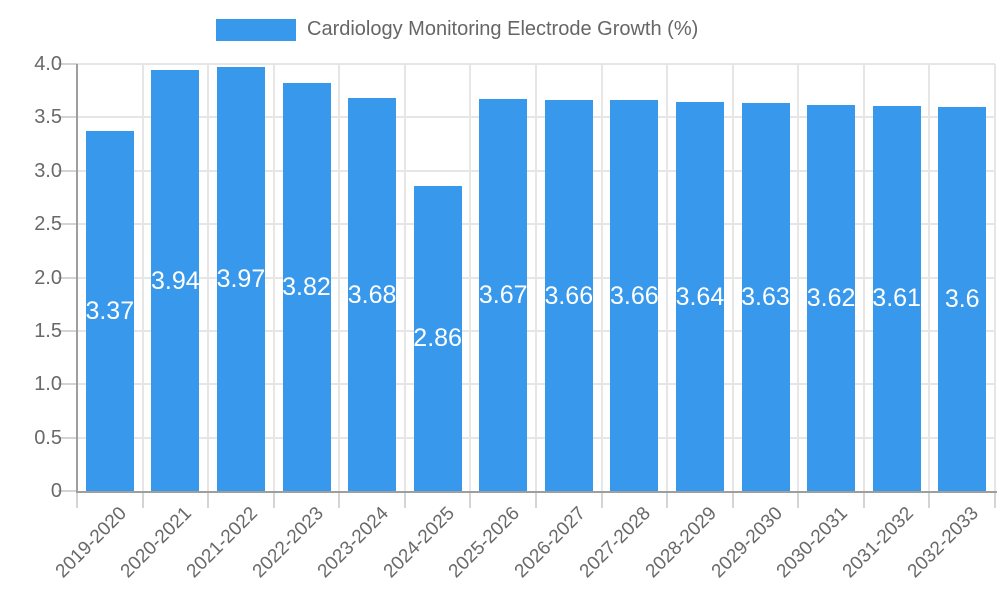 The width and height of the screenshot is (1000, 600). I want to click on bar-value-label: 3.63, so click(765, 297).